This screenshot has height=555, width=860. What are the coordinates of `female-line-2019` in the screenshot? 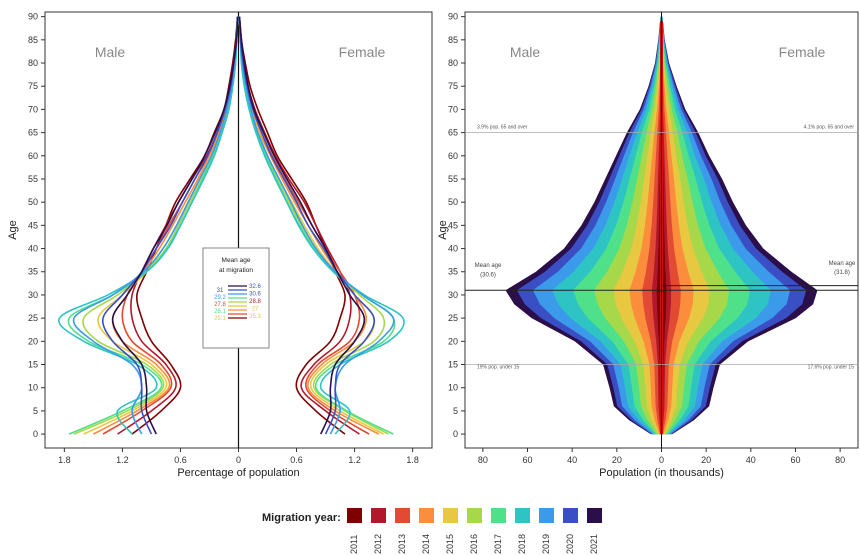 It's located at (316, 225).